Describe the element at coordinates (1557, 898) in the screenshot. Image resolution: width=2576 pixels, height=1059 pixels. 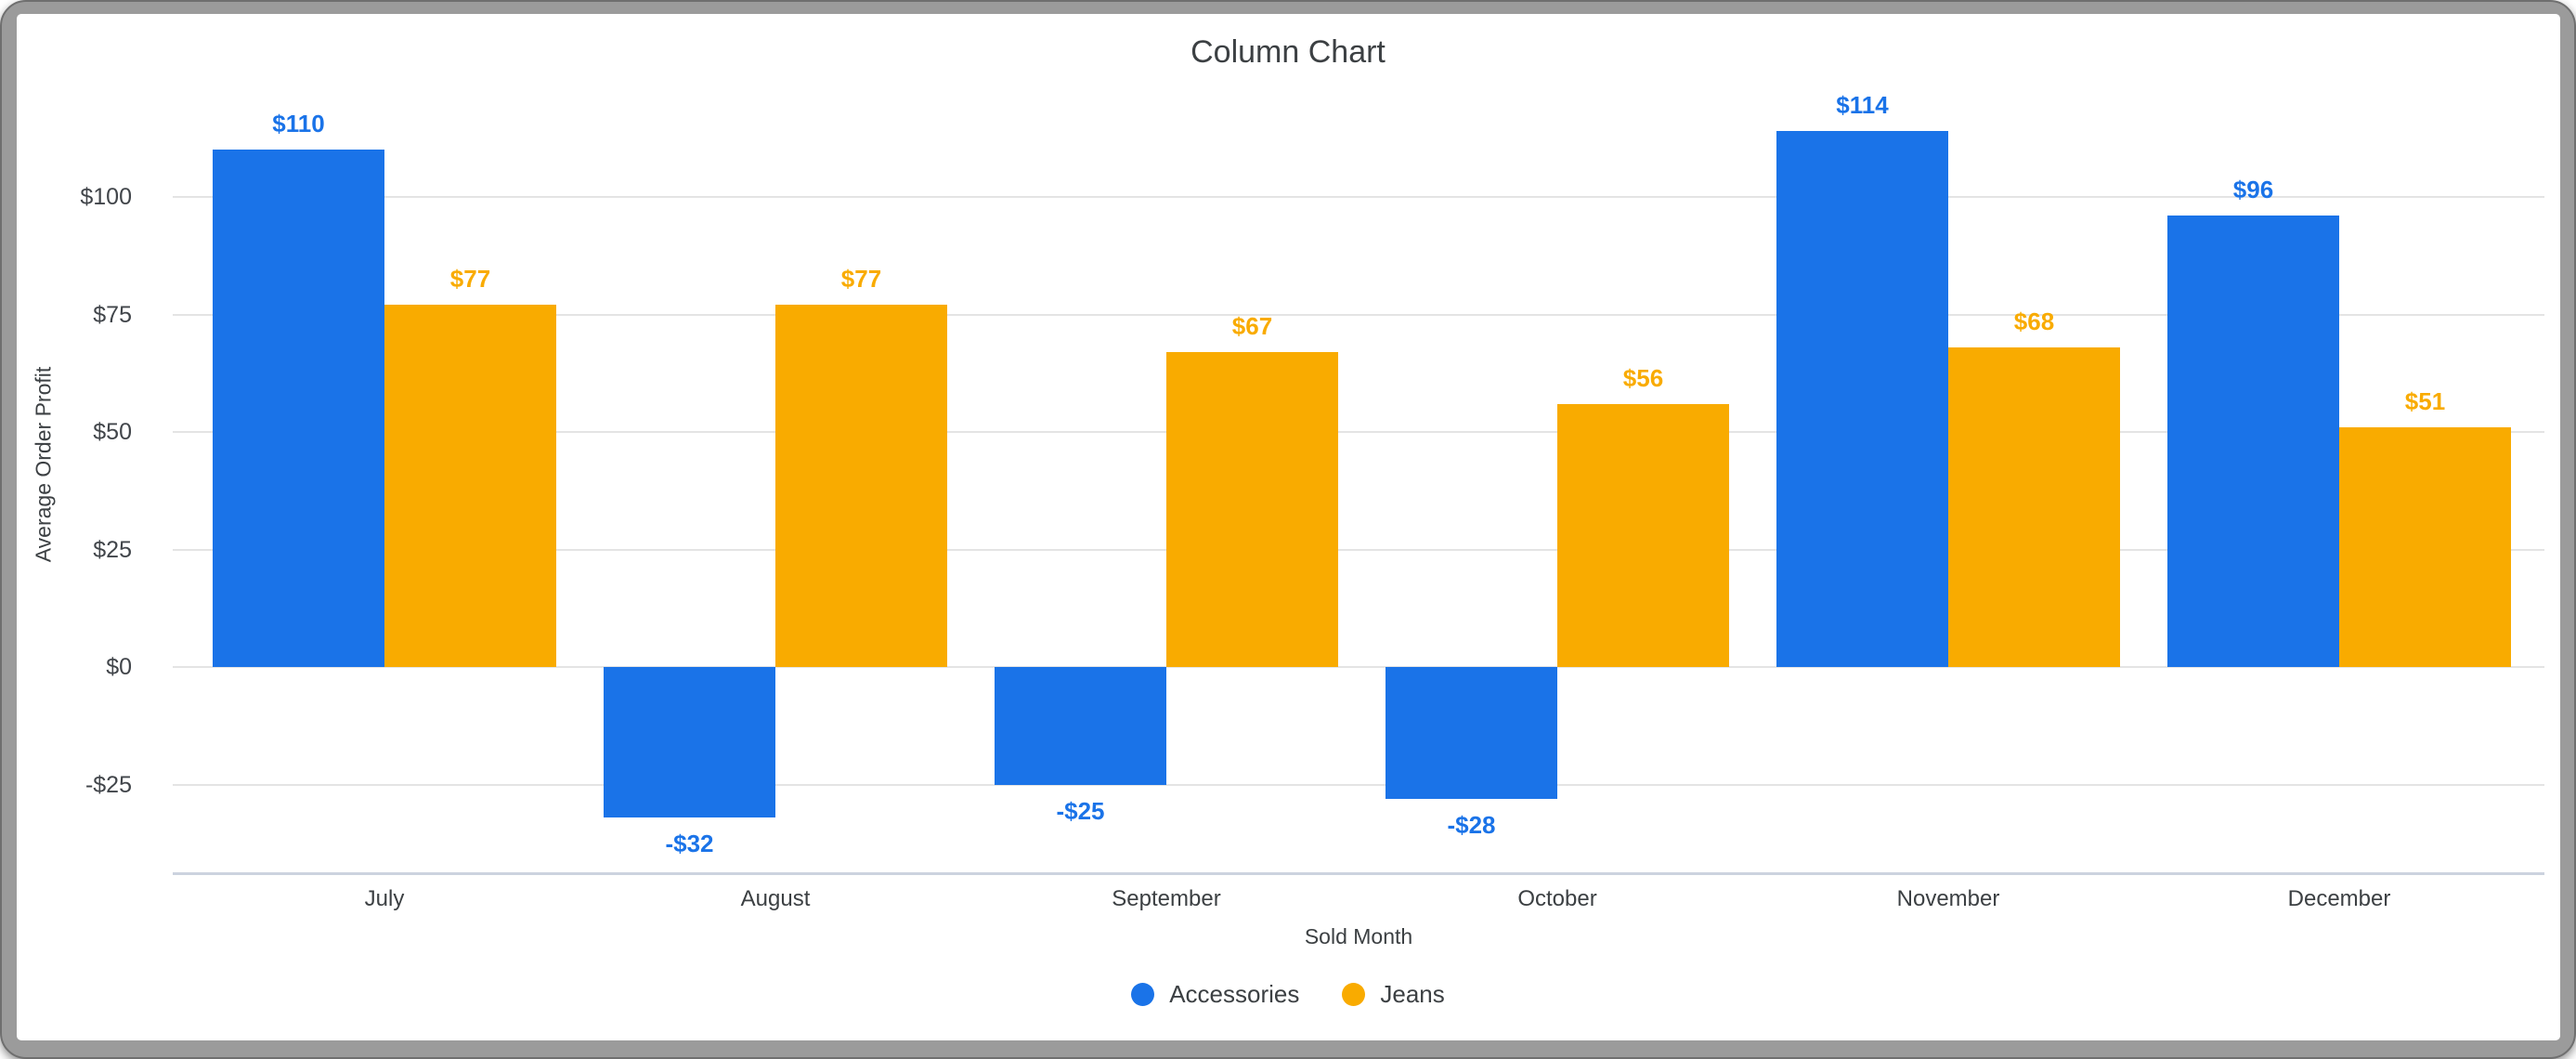
I see `x-category-label-october: October` at that location.